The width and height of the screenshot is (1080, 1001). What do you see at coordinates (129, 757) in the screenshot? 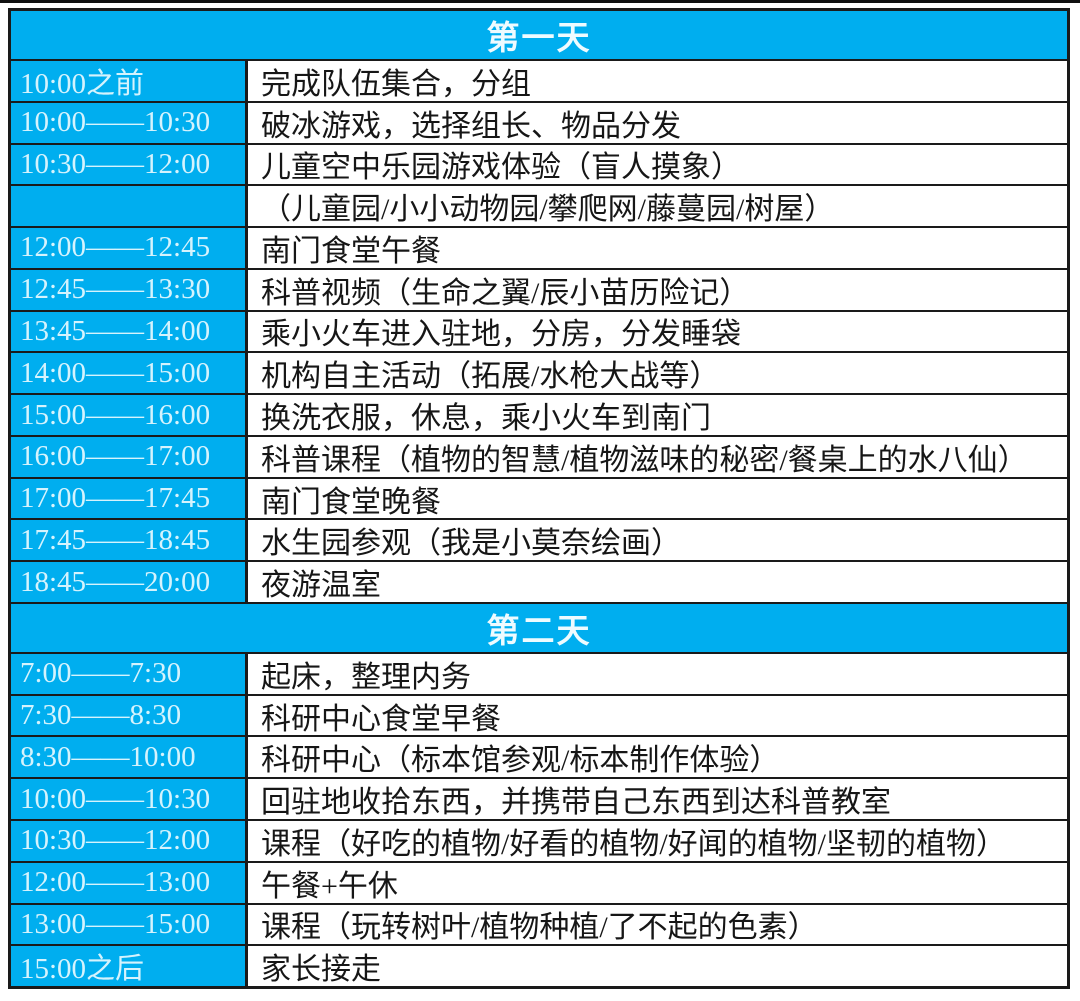
I see `time-cell: 8:30——10:00` at bounding box center [129, 757].